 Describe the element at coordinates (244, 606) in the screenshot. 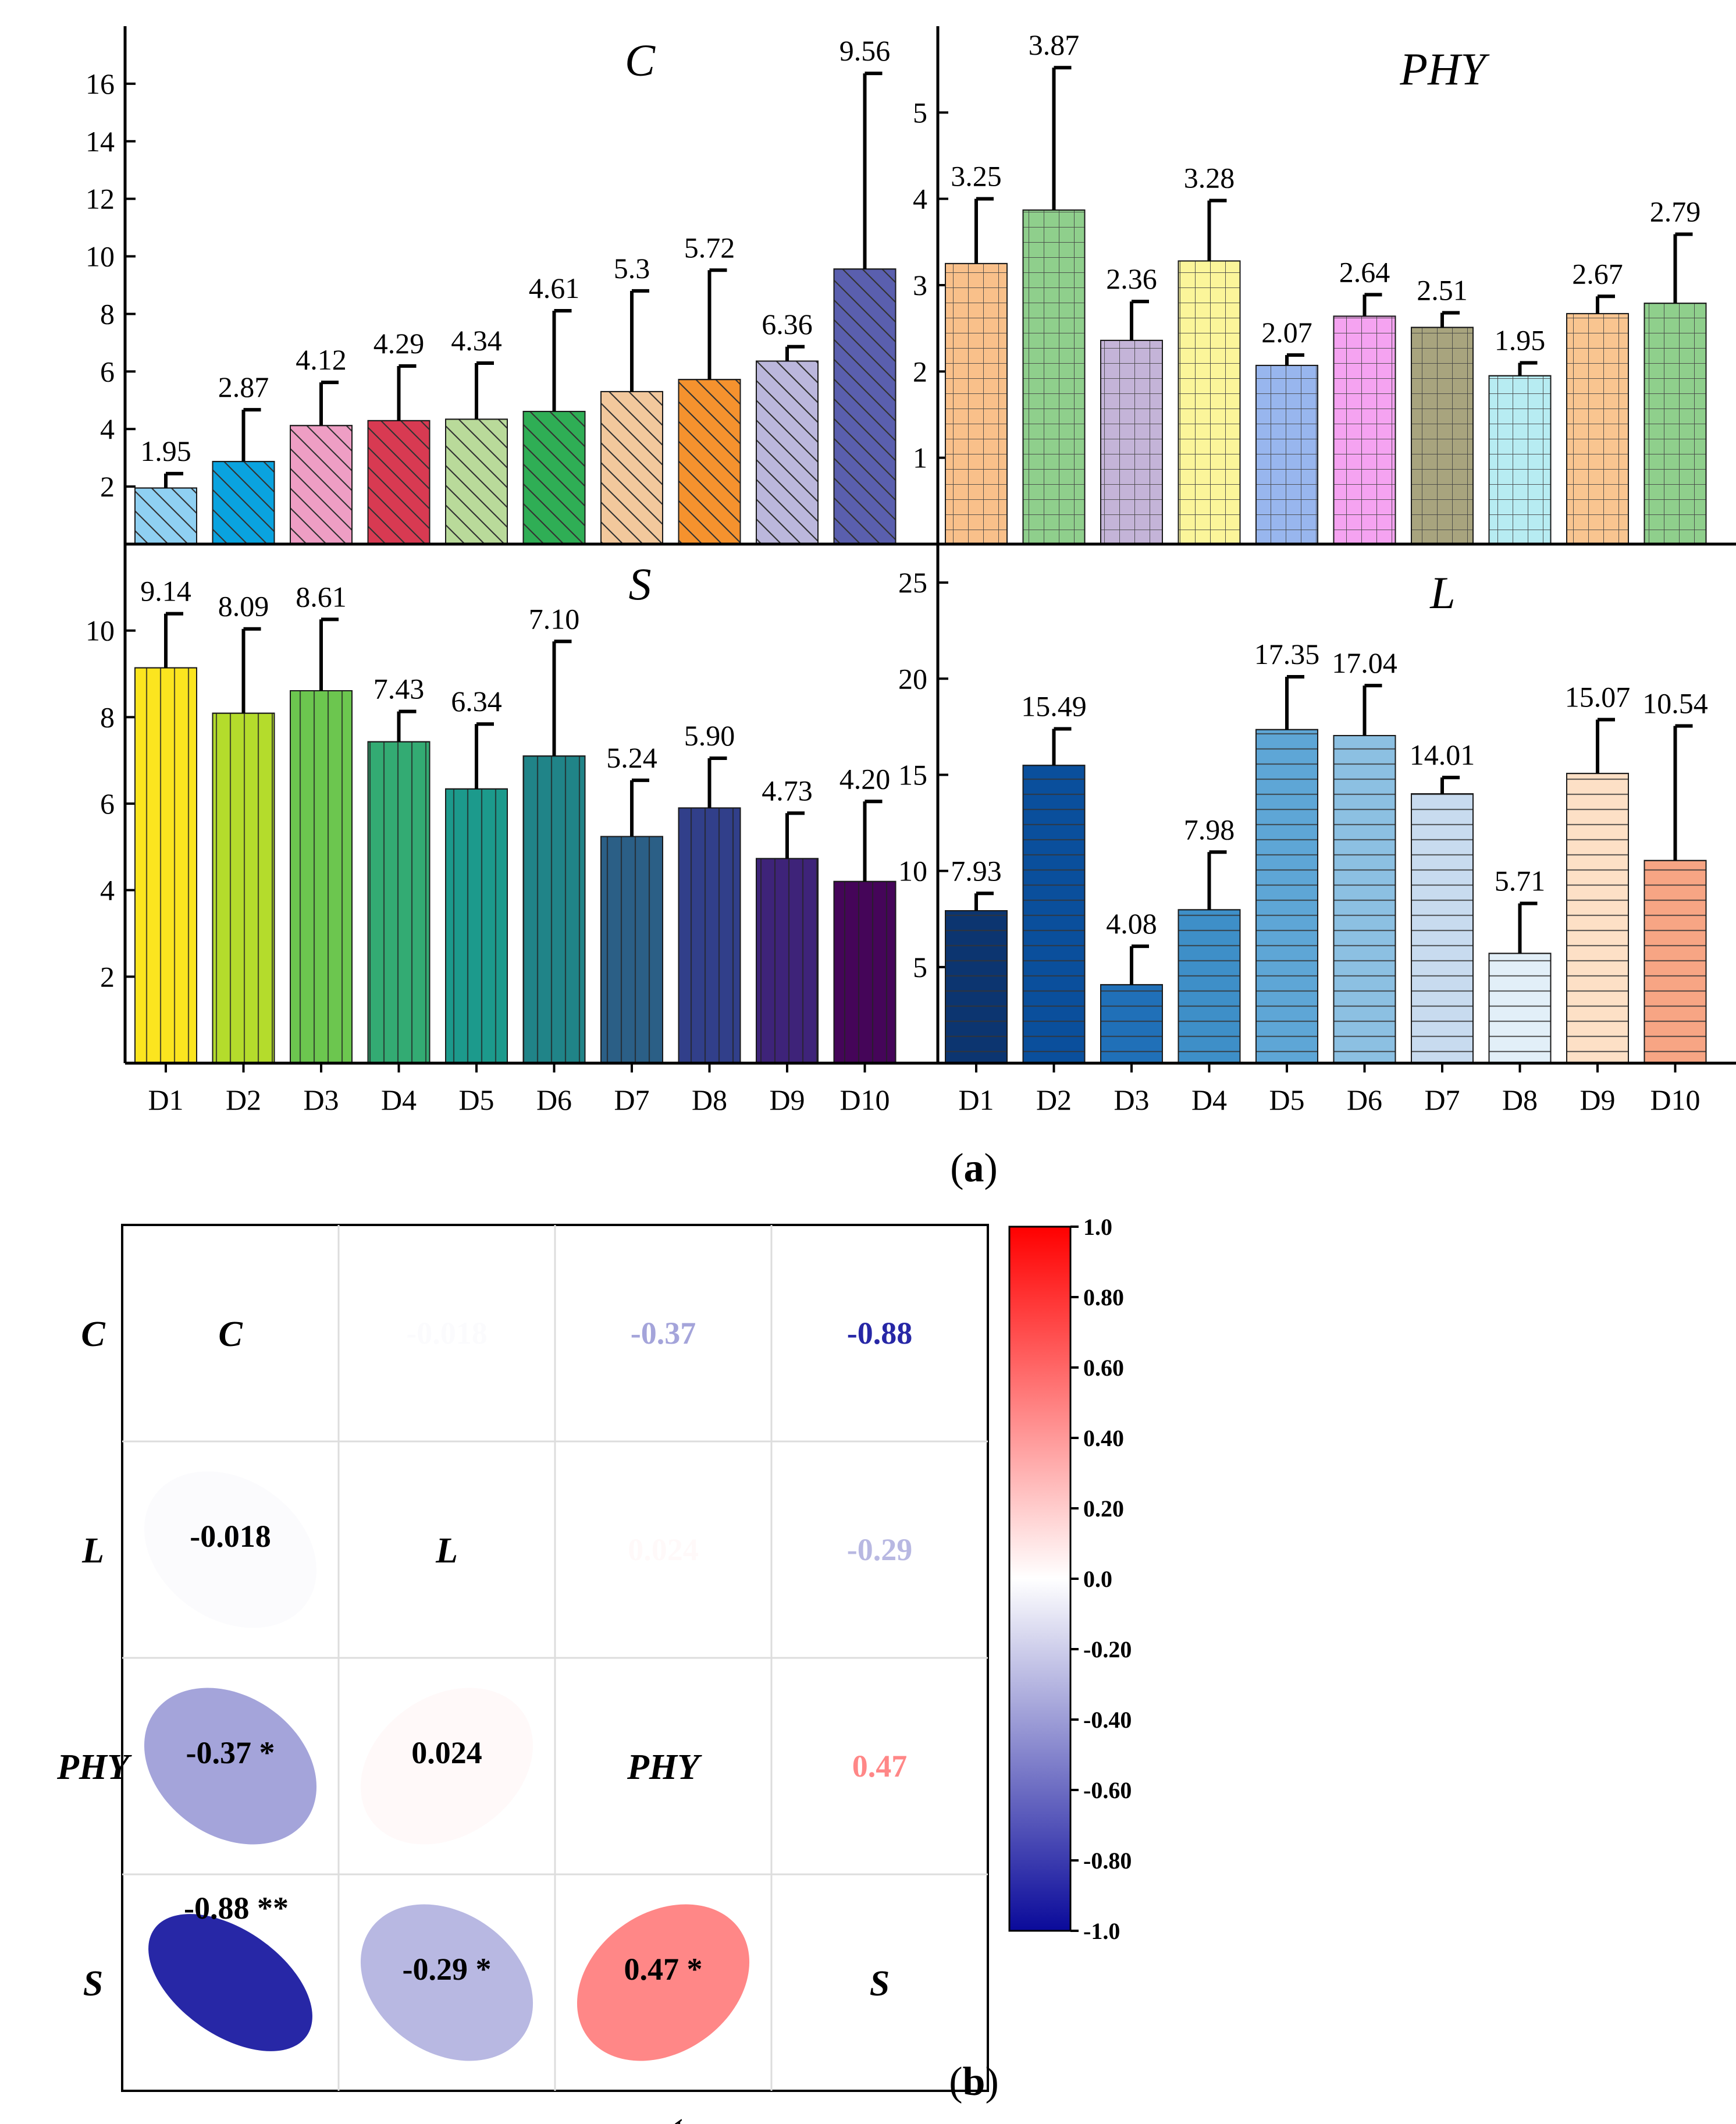

I see `value-label: 8.09` at that location.